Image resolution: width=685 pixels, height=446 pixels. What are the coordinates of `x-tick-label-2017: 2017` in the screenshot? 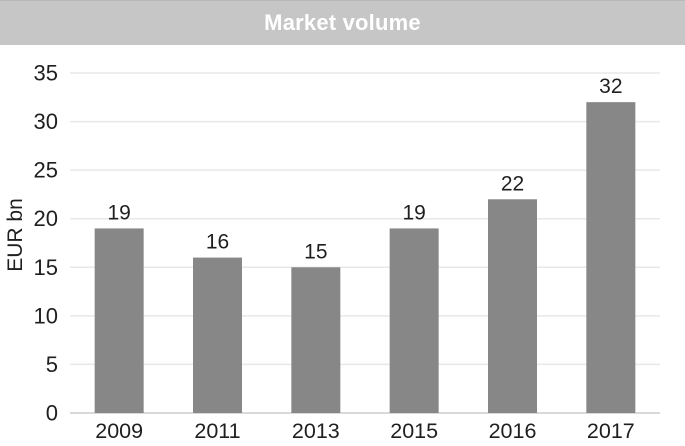 It's located at (611, 431).